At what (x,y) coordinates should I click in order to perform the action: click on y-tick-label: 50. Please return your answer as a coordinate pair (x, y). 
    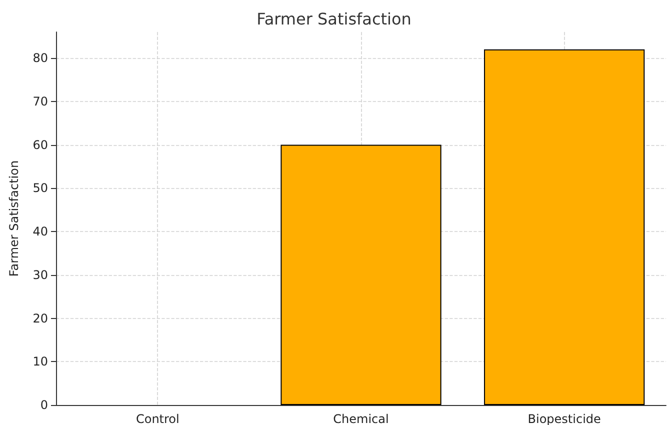
    Looking at the image, I should click on (40, 188).